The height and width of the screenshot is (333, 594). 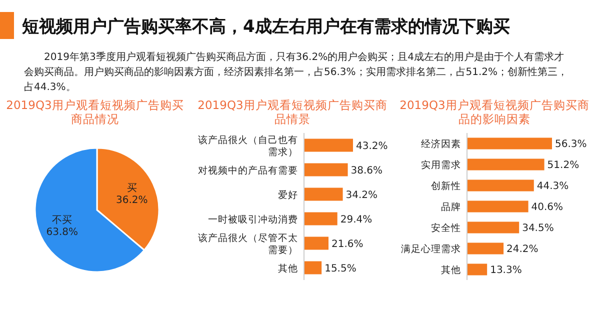 I want to click on y-tick-label: 创新性, so click(x=446, y=186).